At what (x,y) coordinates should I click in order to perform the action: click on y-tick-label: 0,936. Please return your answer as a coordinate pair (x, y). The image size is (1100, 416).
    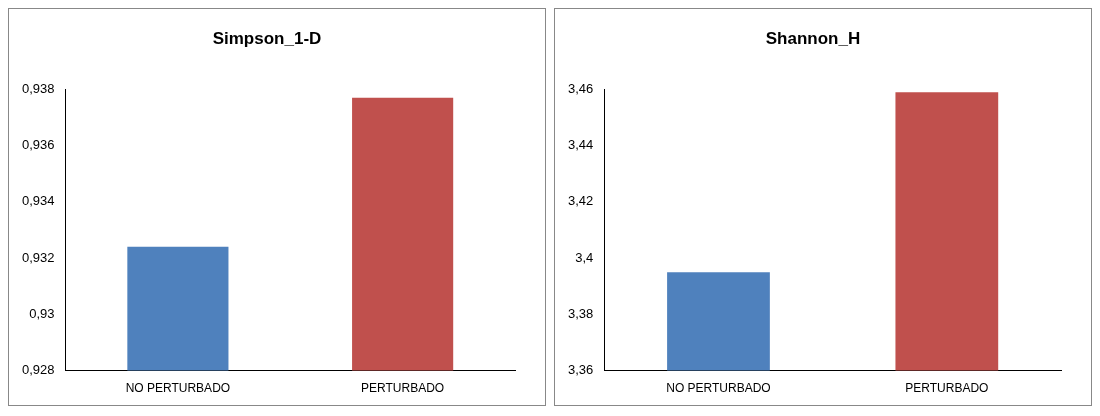
    Looking at the image, I should click on (38, 145).